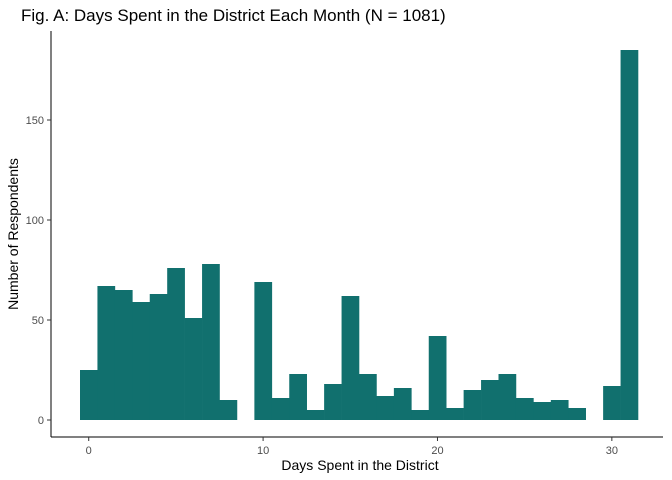  What do you see at coordinates (38, 321) in the screenshot?
I see `y-tick-label: 50` at bounding box center [38, 321].